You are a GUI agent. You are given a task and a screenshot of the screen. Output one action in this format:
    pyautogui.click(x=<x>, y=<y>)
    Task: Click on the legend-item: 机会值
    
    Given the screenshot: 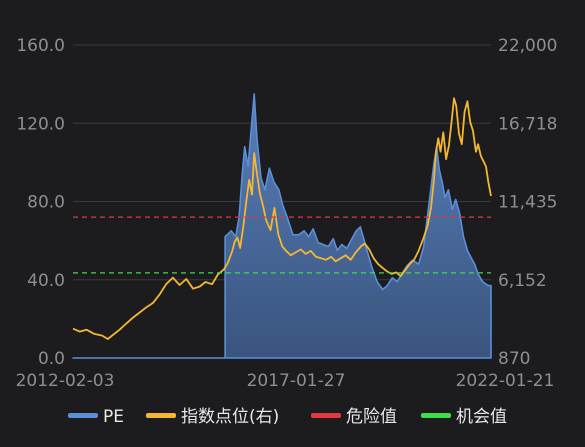 What is the action you would take?
    pyautogui.click(x=464, y=417)
    